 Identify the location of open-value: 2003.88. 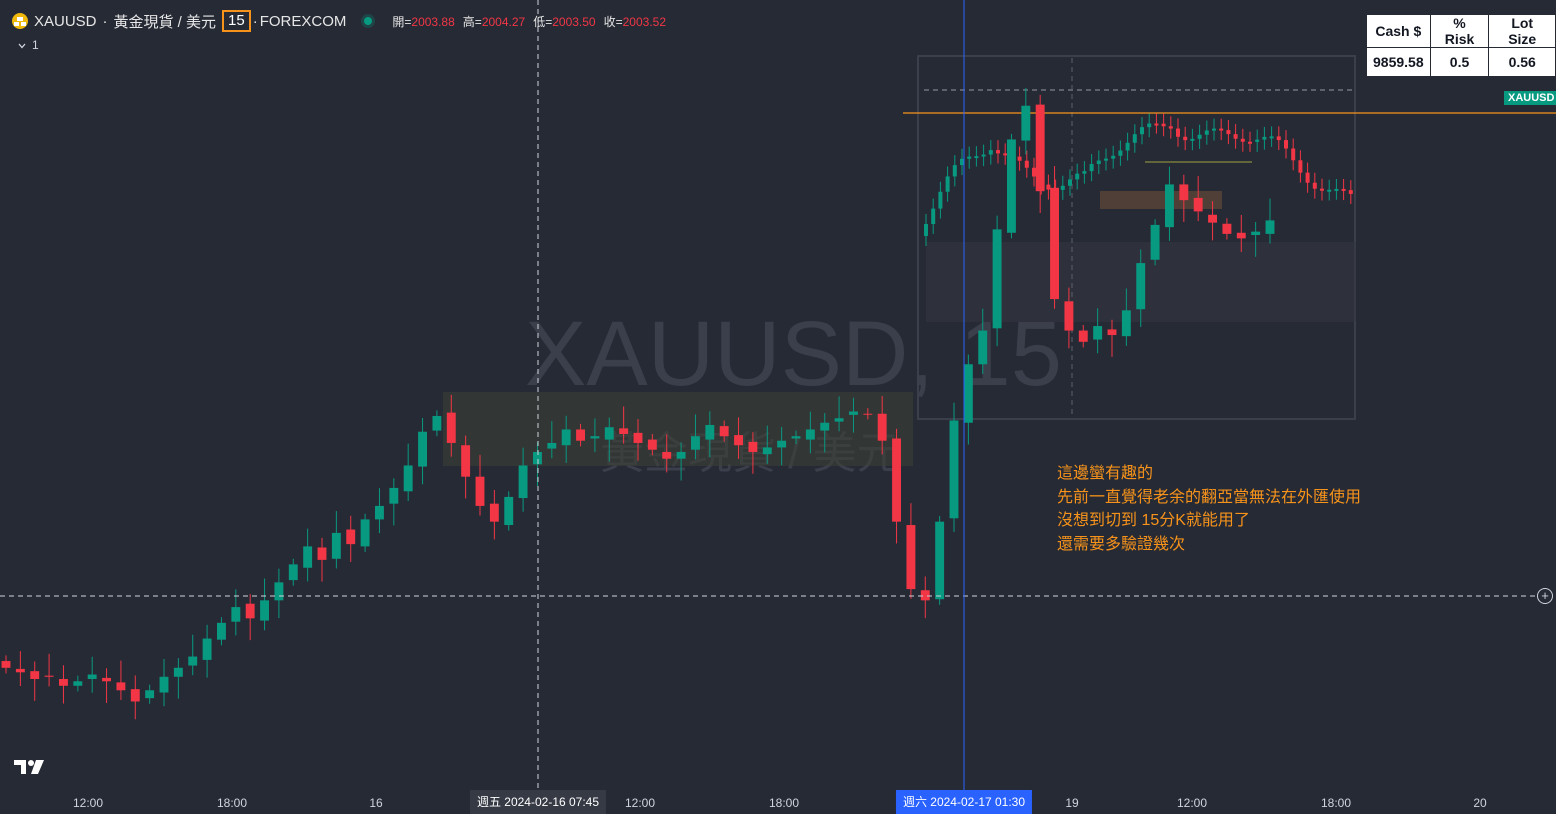
(433, 21).